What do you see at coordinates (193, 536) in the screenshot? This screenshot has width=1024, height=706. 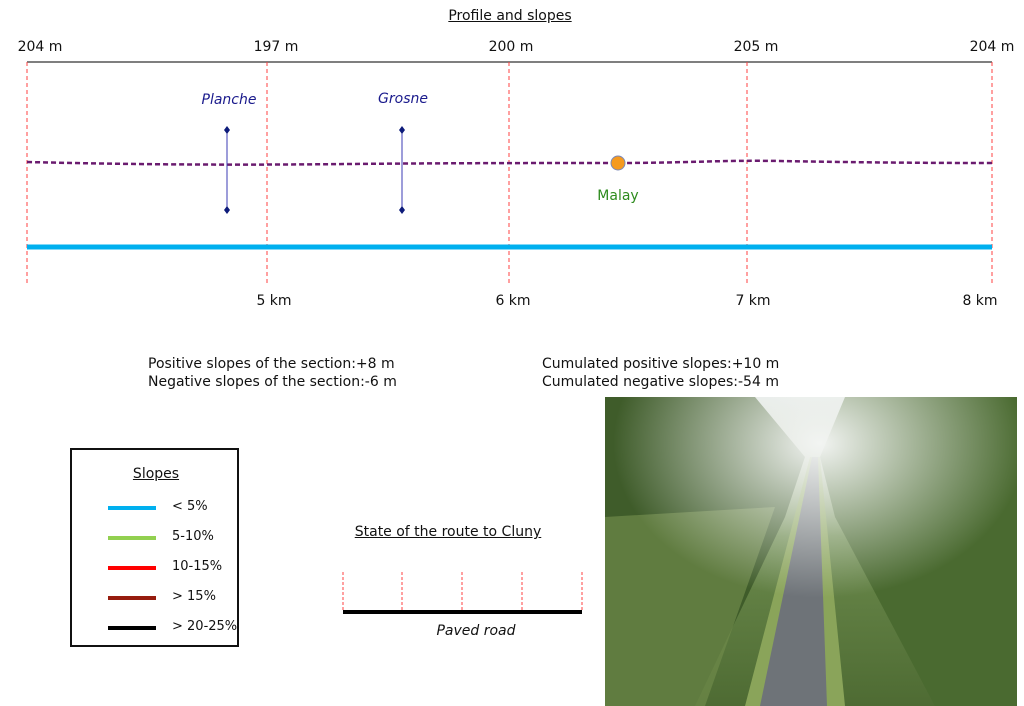 I see `legend-label: 5-10%` at bounding box center [193, 536].